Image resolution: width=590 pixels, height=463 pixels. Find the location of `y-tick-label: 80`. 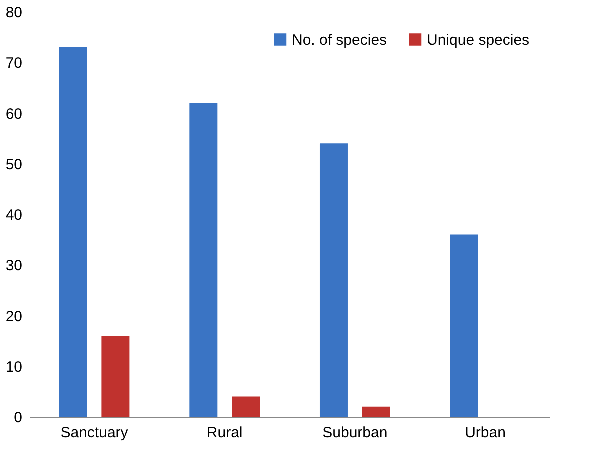

y-tick-label: 80 is located at coordinates (14, 13).